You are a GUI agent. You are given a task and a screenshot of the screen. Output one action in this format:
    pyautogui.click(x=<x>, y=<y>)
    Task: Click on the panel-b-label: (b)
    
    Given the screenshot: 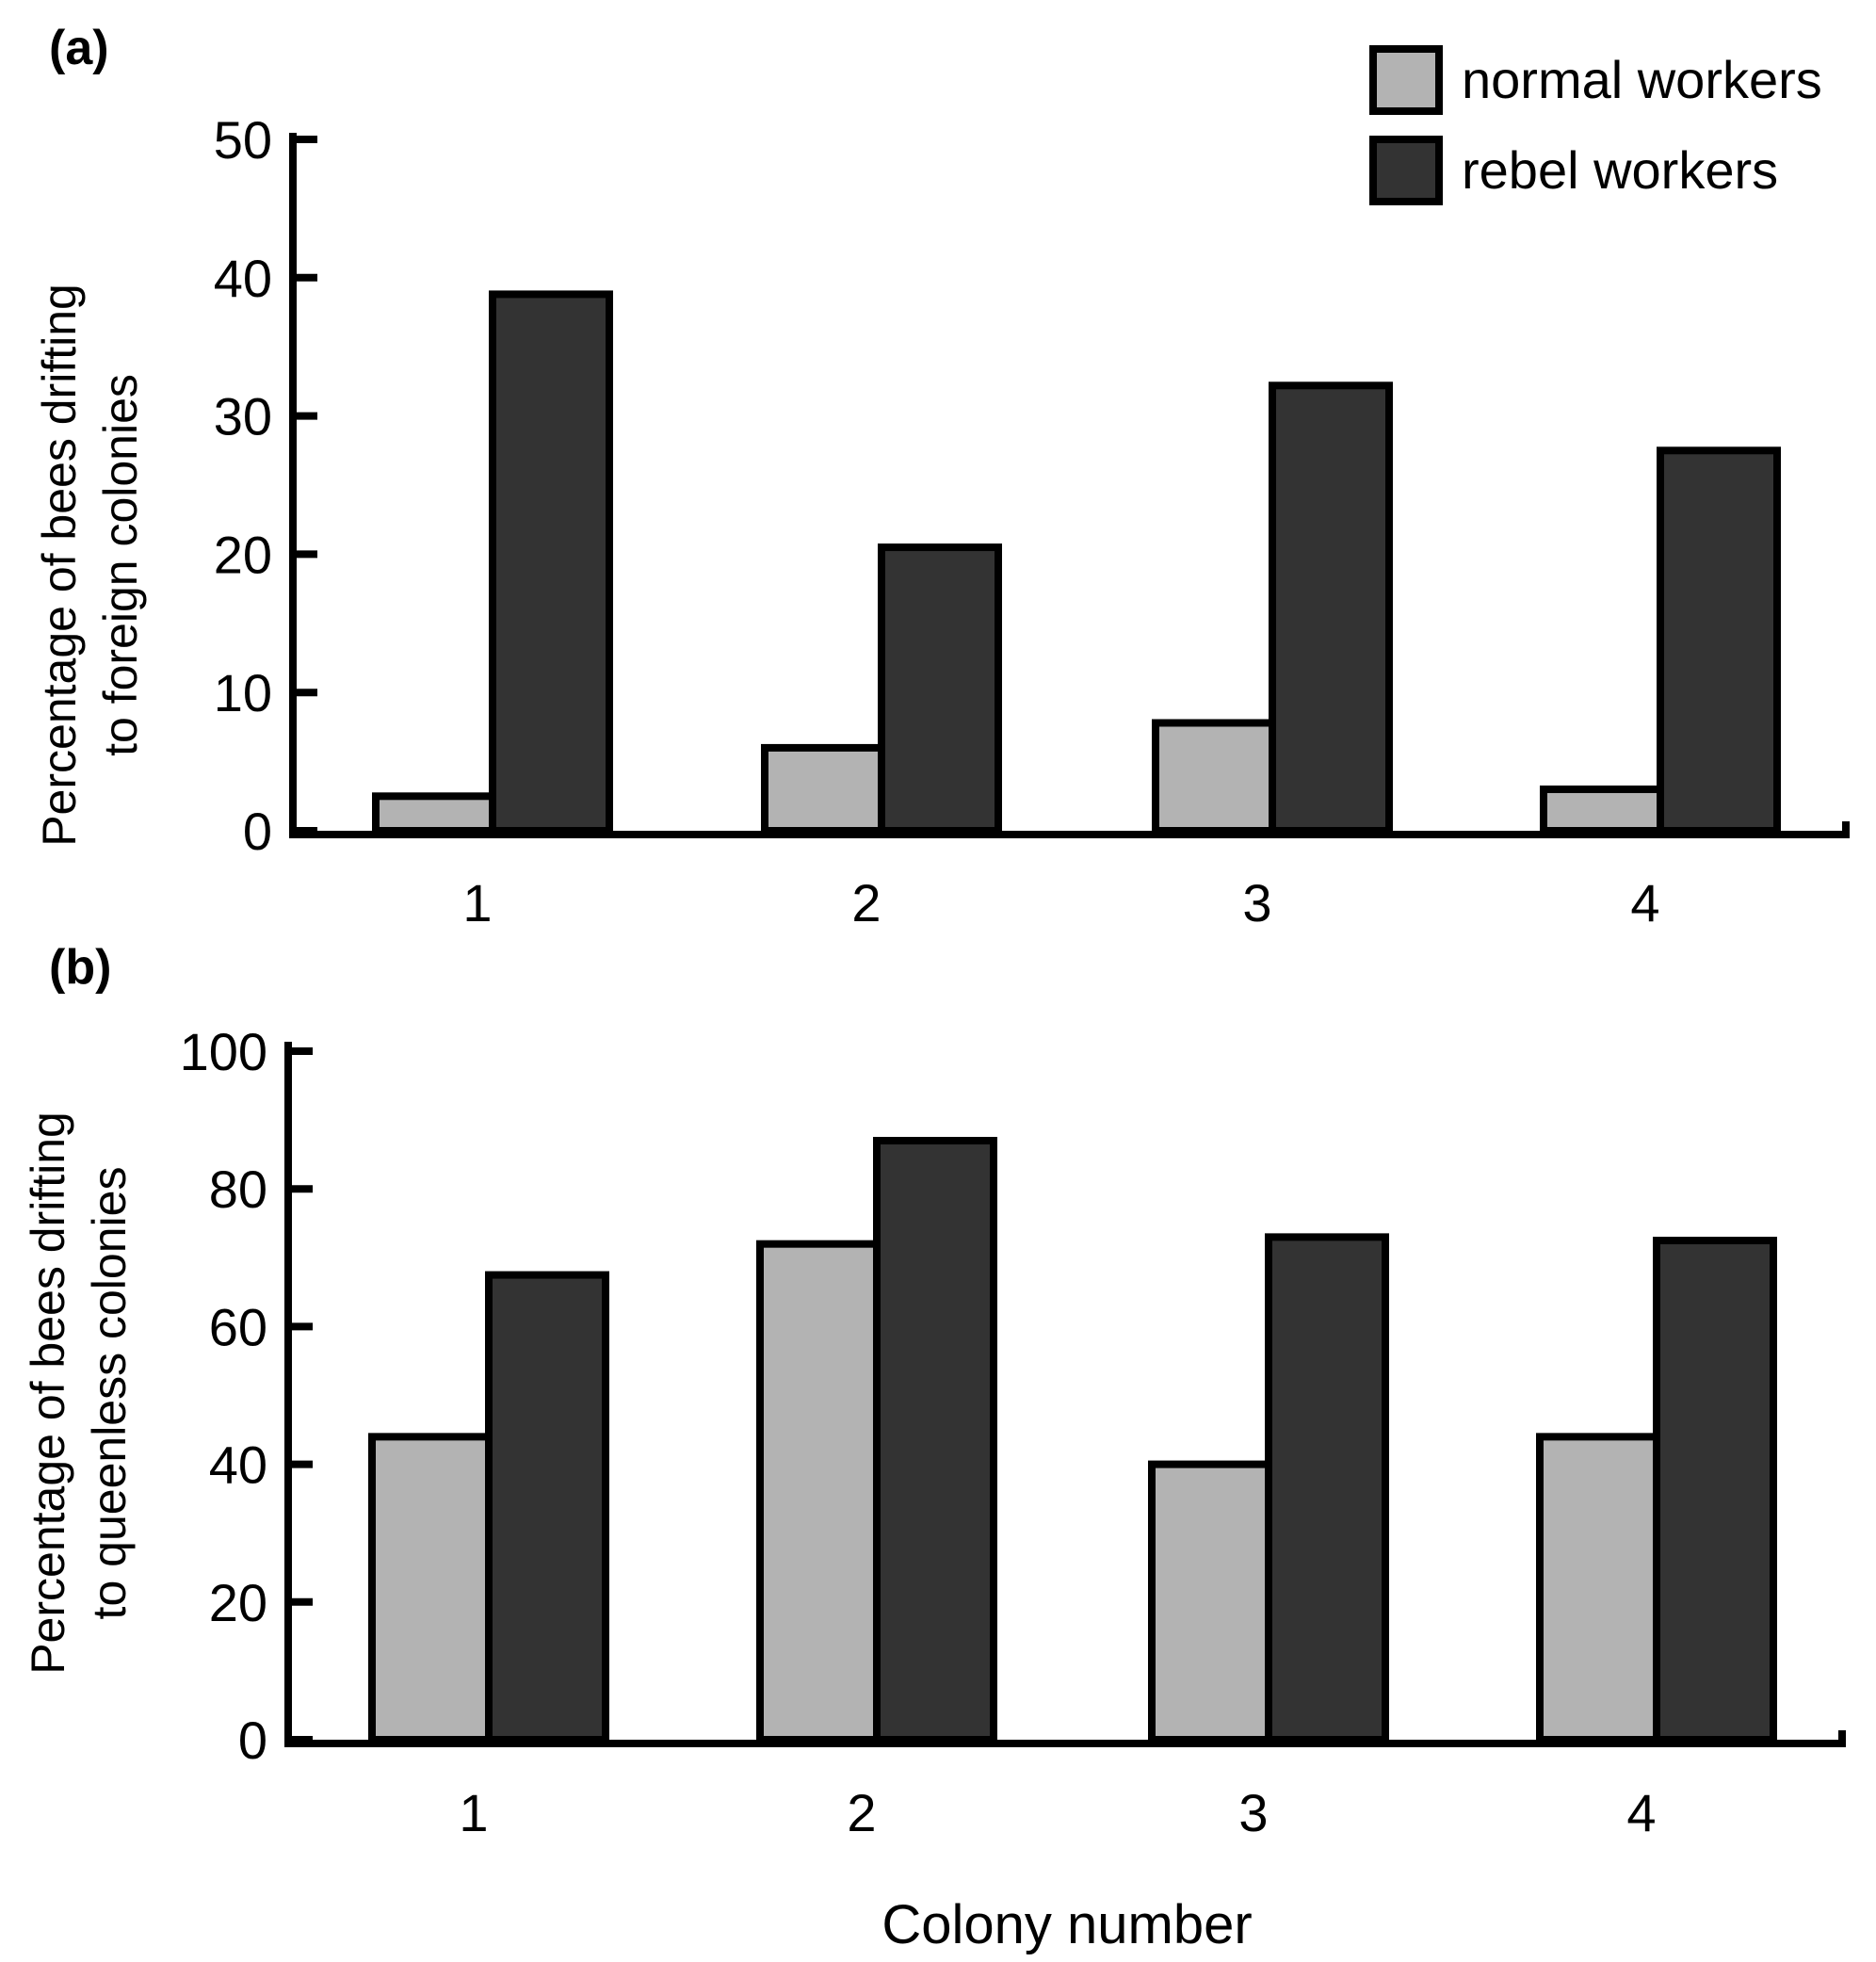 What is the action you would take?
    pyautogui.click(x=80, y=967)
    